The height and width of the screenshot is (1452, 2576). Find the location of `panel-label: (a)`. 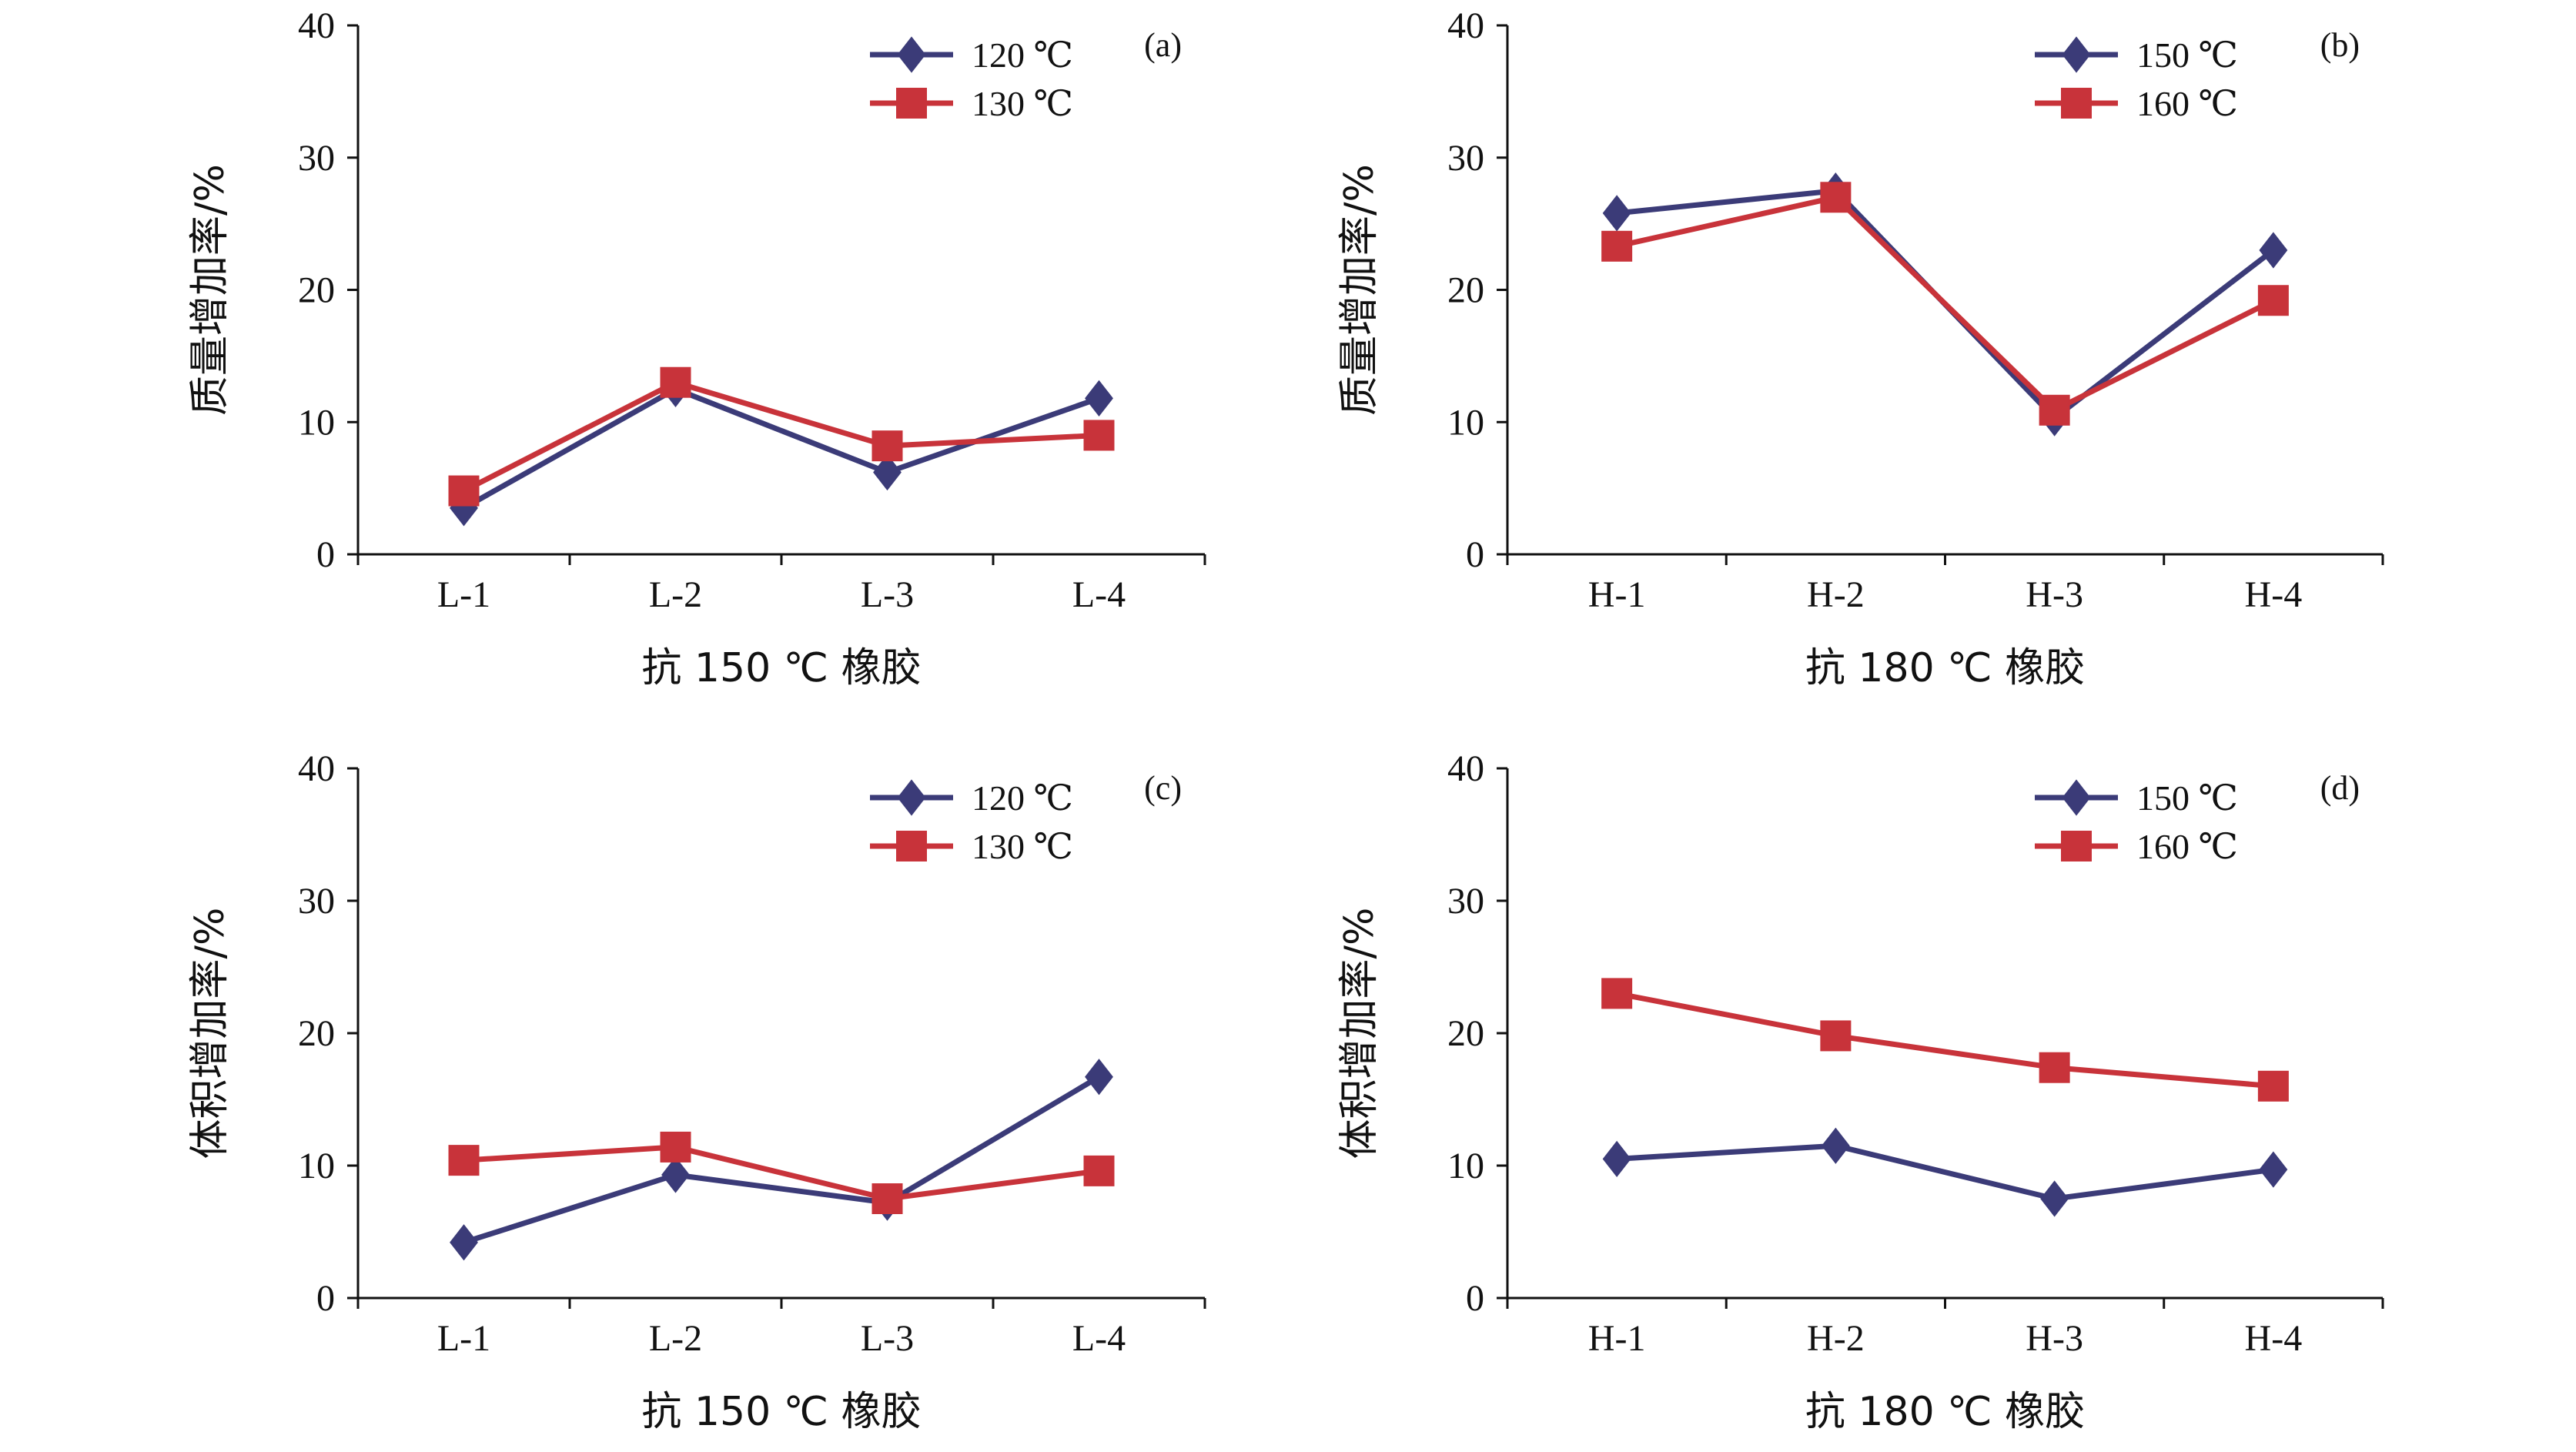

panel-label: (a) is located at coordinates (1163, 45).